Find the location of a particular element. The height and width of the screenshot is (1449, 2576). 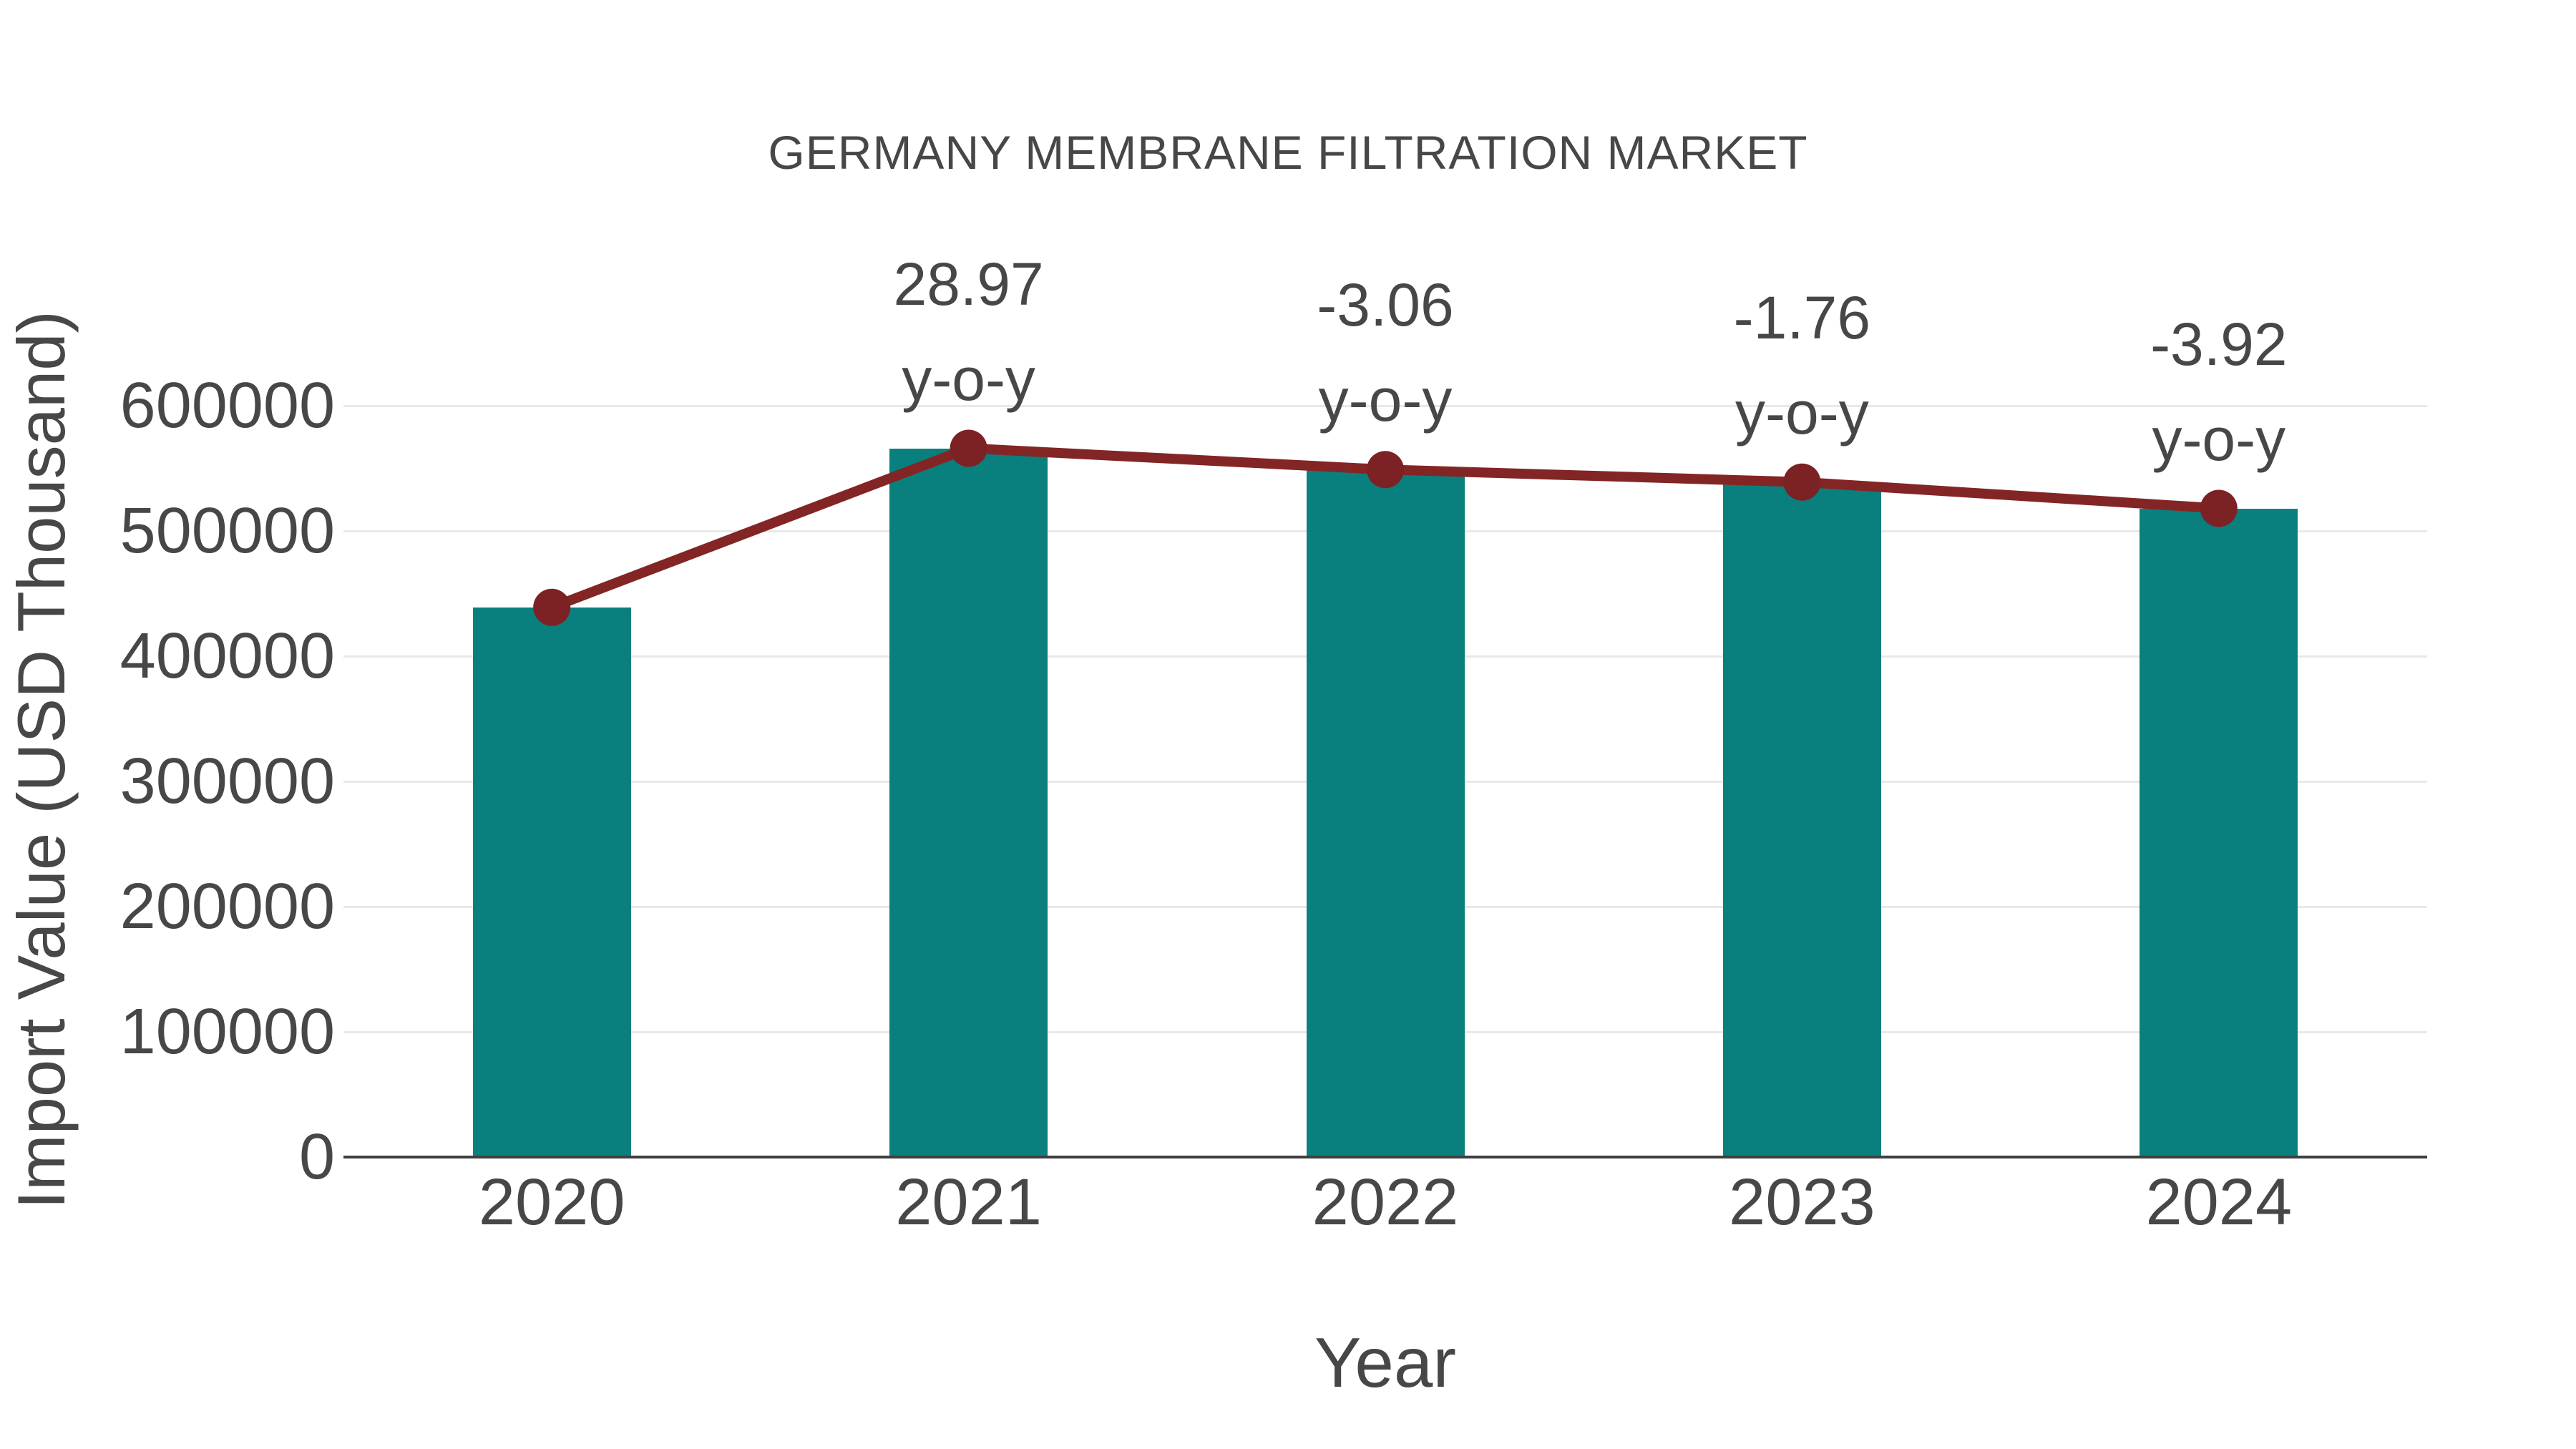

bar-2021 is located at coordinates (968, 802).